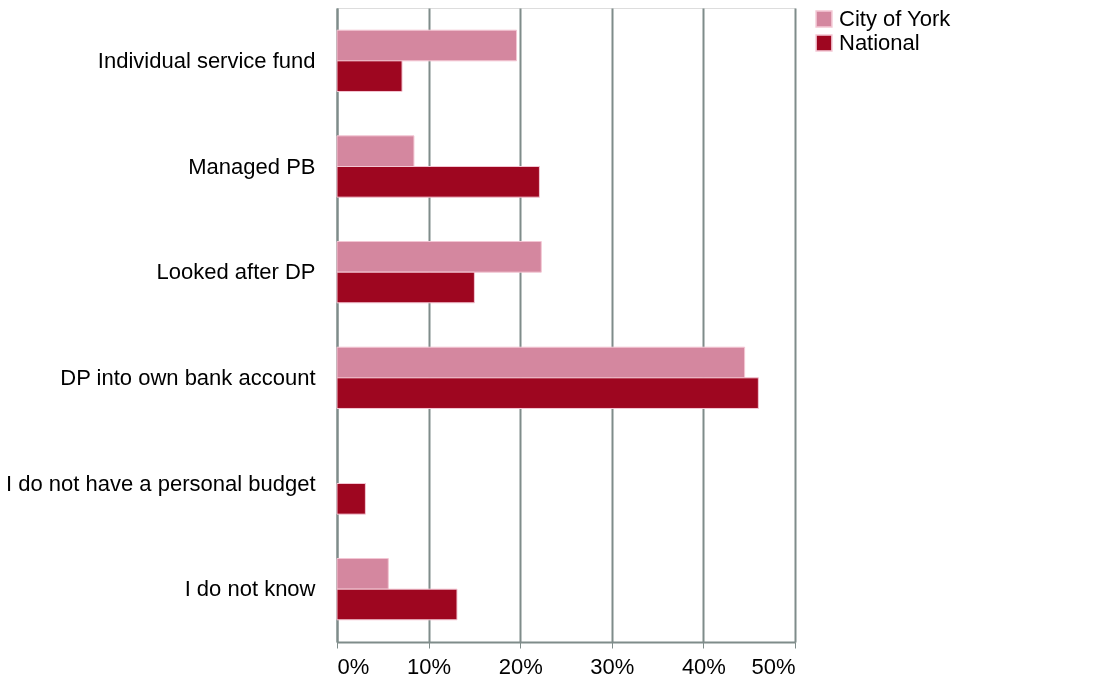 Image resolution: width=1108 pixels, height=693 pixels. What do you see at coordinates (520, 666) in the screenshot?
I see `x-tick-label: 20%` at bounding box center [520, 666].